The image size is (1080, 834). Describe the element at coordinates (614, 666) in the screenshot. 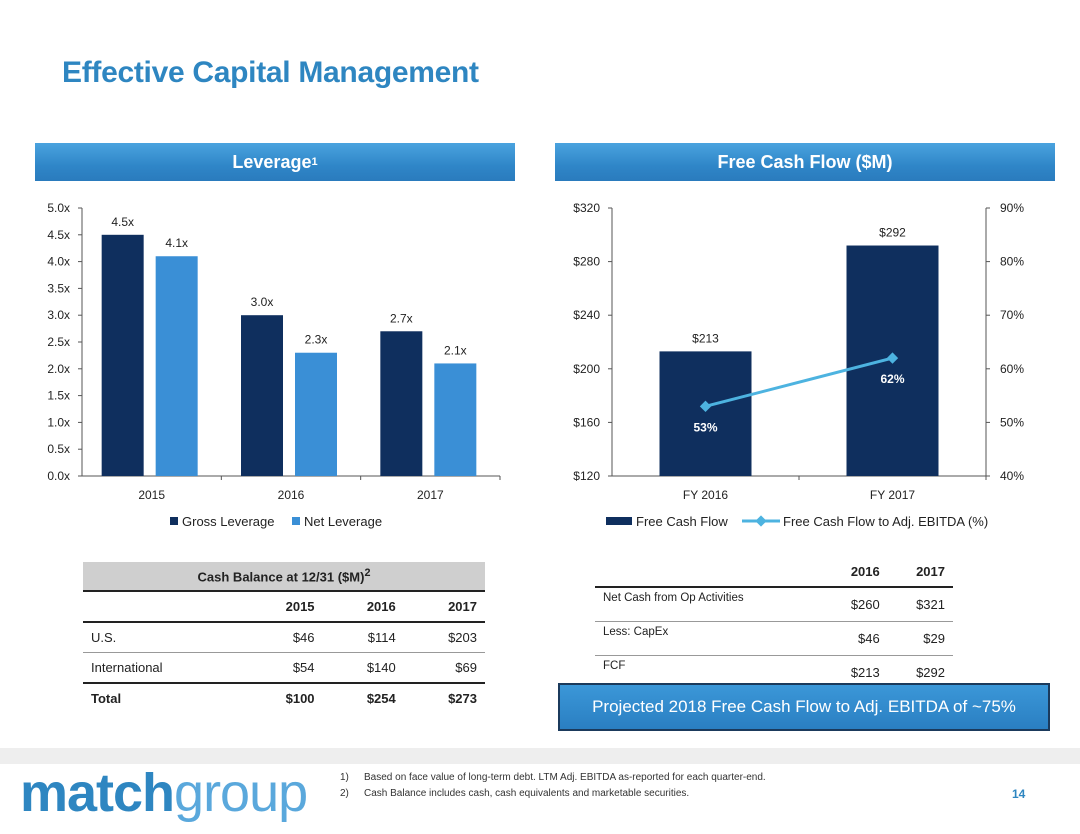

I see `row-label: FCF` at that location.